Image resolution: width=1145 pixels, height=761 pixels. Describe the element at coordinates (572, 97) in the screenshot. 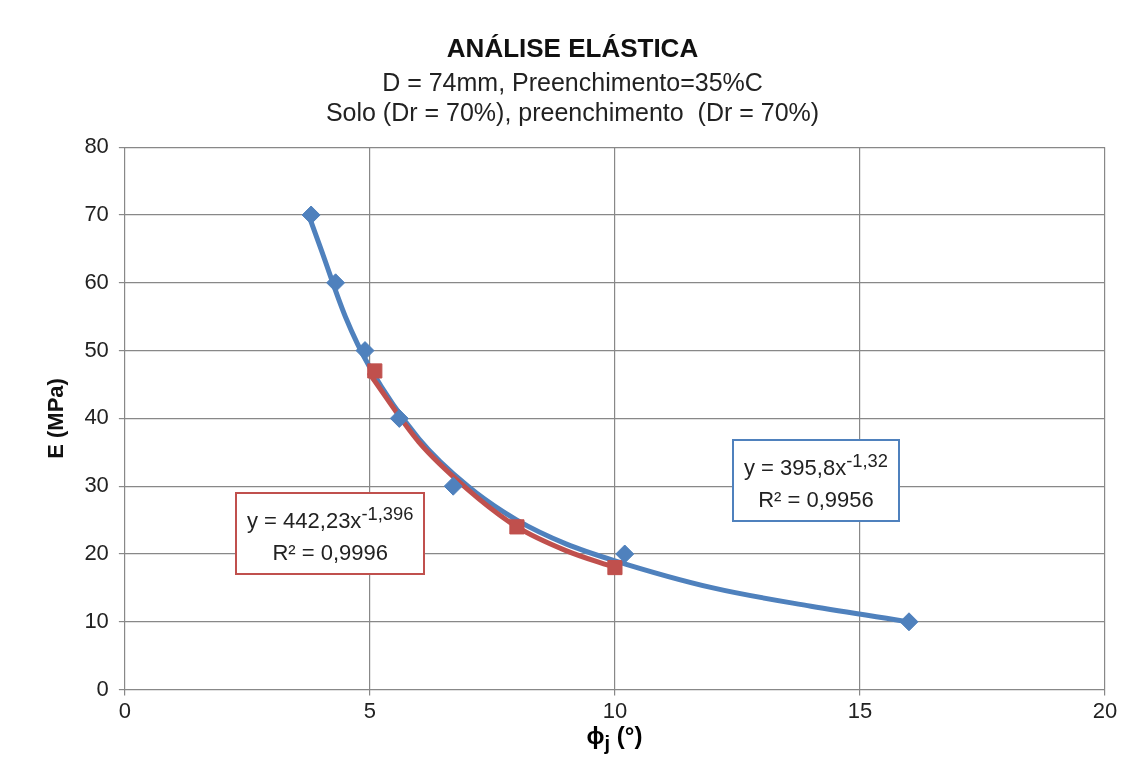

I see `chart-subtitle: D = 74mm, Preenchimento=35%C Solo (Dr = 70%), preenchimento (Dr = 70%)` at that location.